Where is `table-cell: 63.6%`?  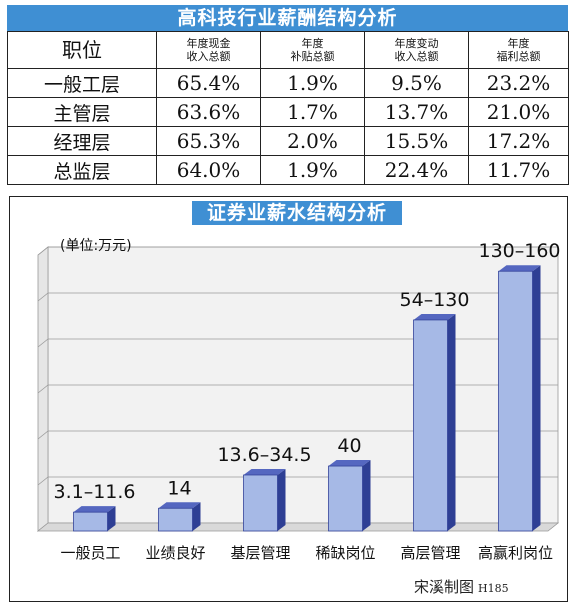
table-cell: 63.6% is located at coordinates (208, 112).